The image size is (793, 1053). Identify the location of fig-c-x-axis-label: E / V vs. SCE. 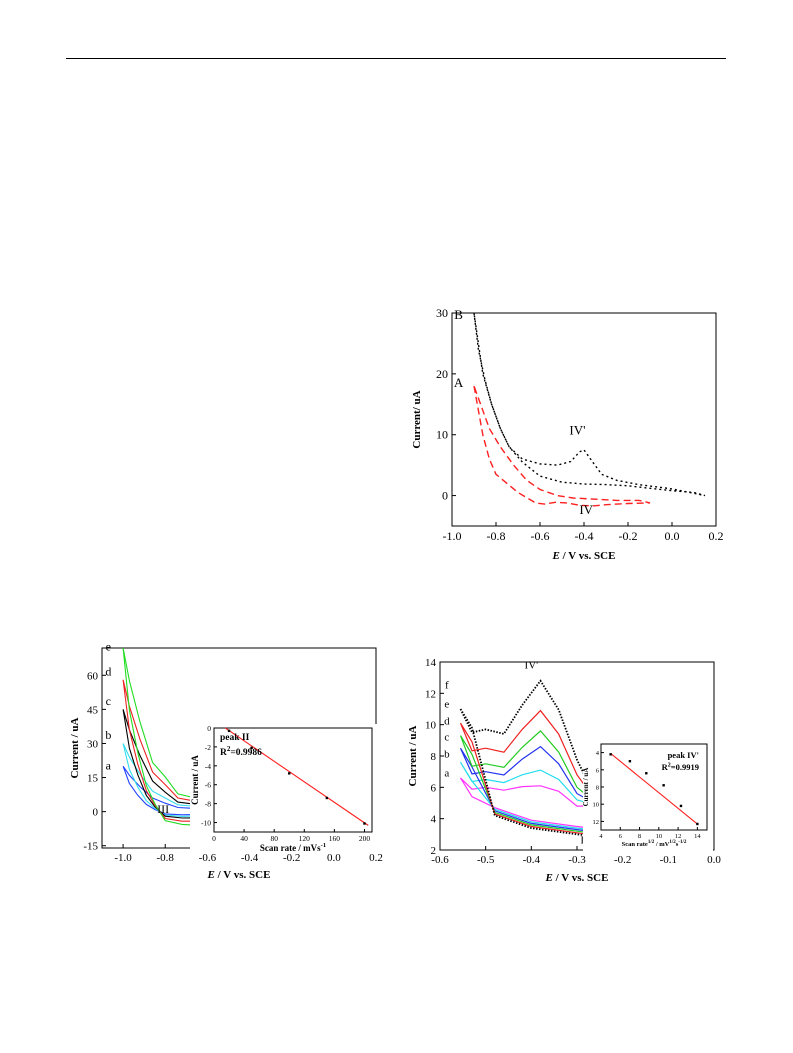
(577, 878).